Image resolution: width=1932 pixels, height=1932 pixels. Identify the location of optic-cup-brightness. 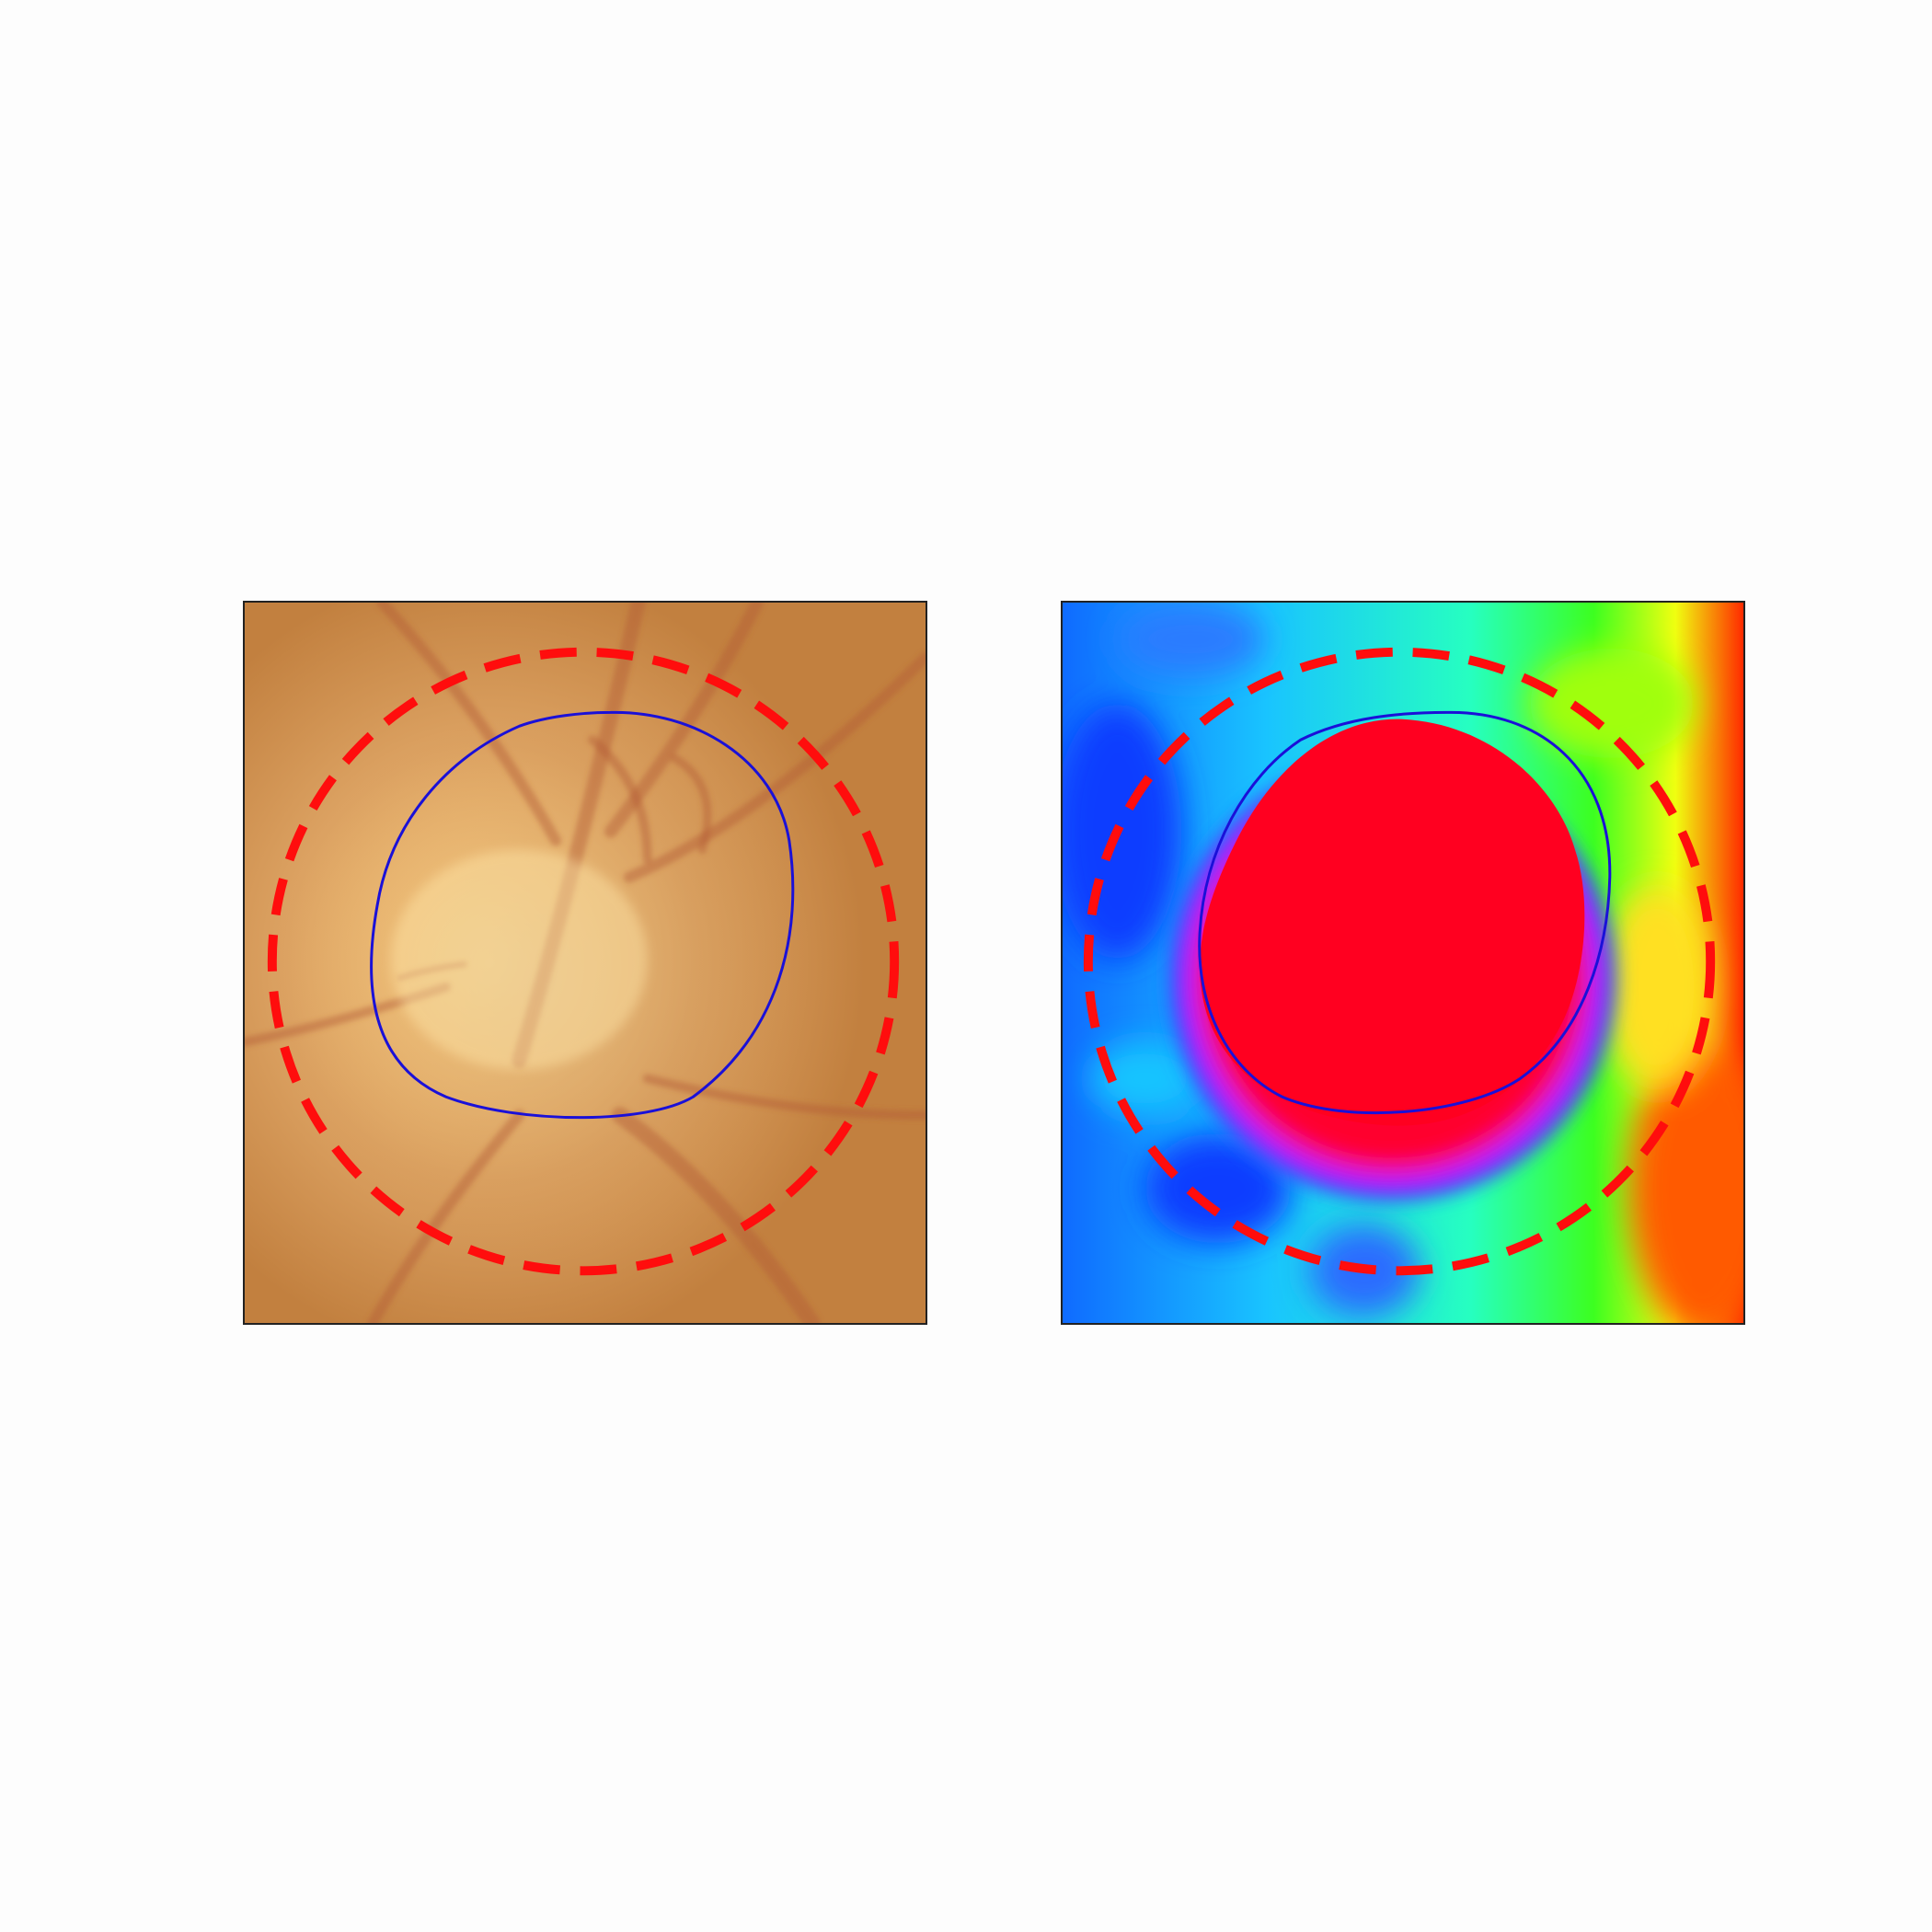
(519, 959).